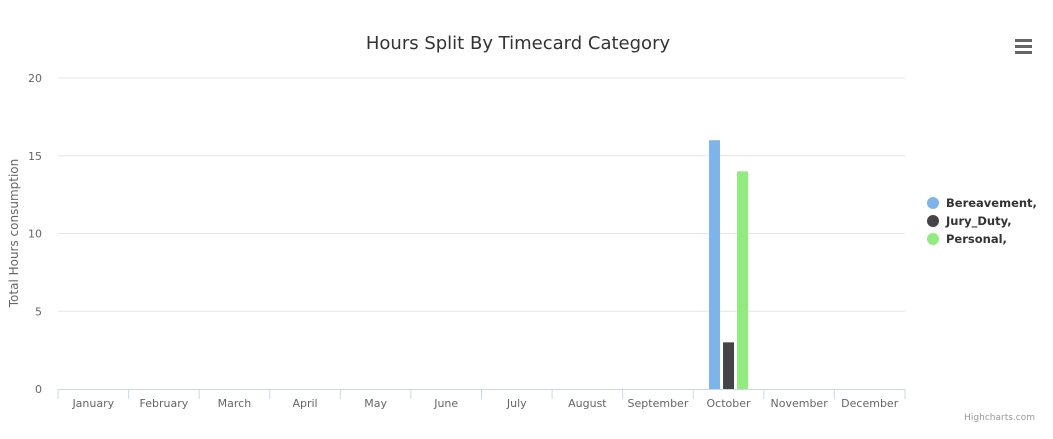  Describe the element at coordinates (743, 280) in the screenshot. I see `bar-personal-october` at that location.